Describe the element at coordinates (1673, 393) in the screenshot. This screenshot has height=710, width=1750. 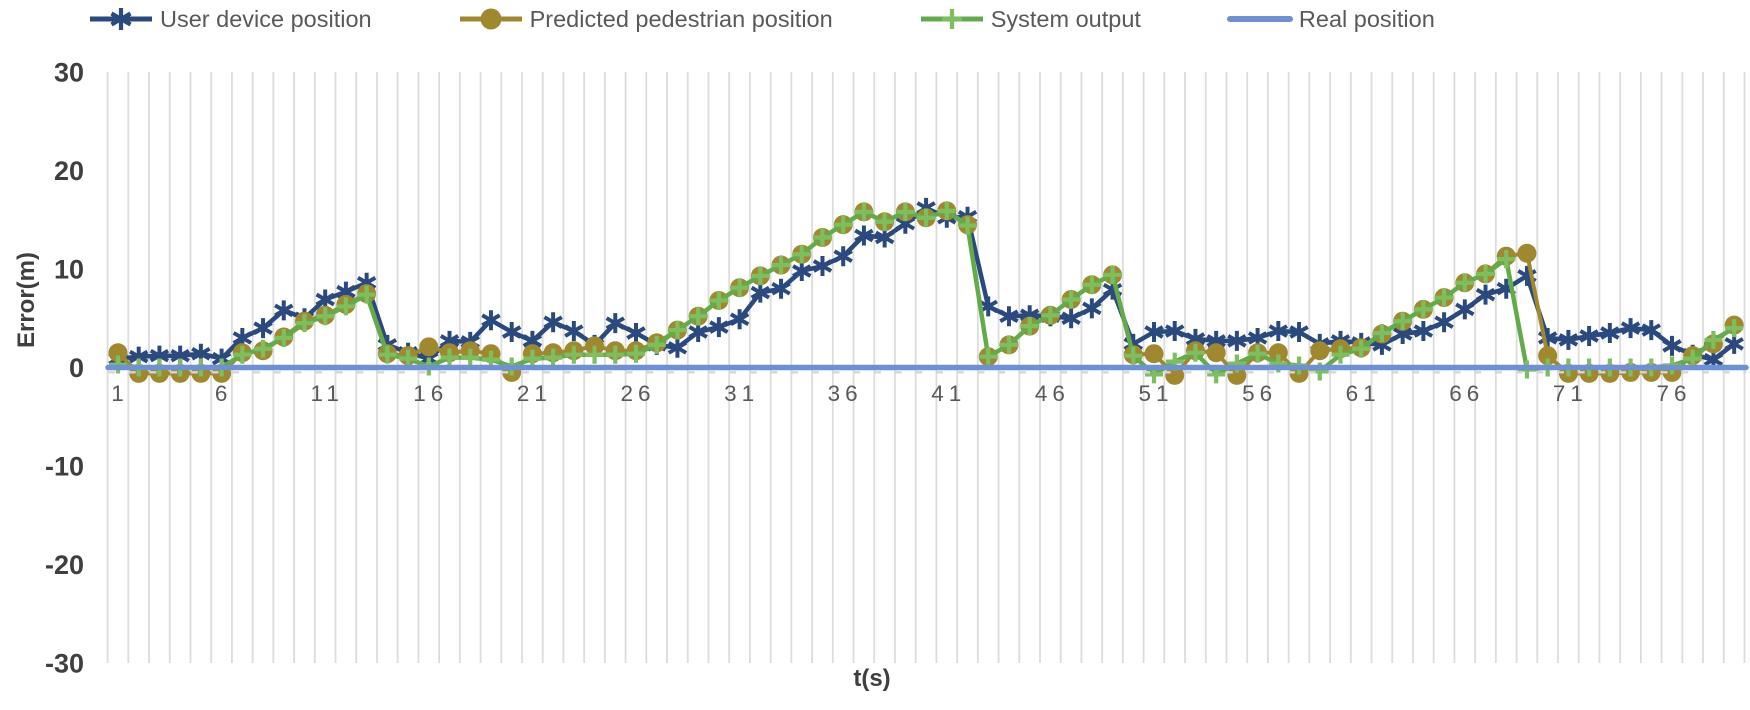
I see `x-tick-label: 76` at that location.